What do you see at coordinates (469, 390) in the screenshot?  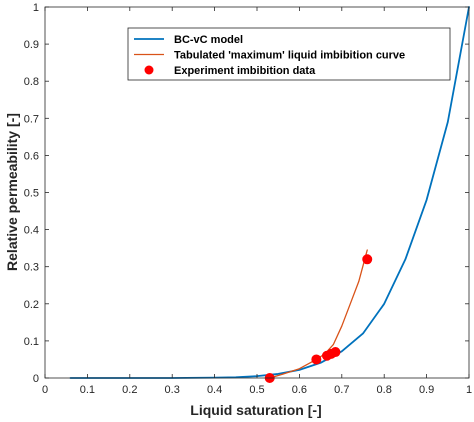 I see `x-tick-label: 1` at bounding box center [469, 390].